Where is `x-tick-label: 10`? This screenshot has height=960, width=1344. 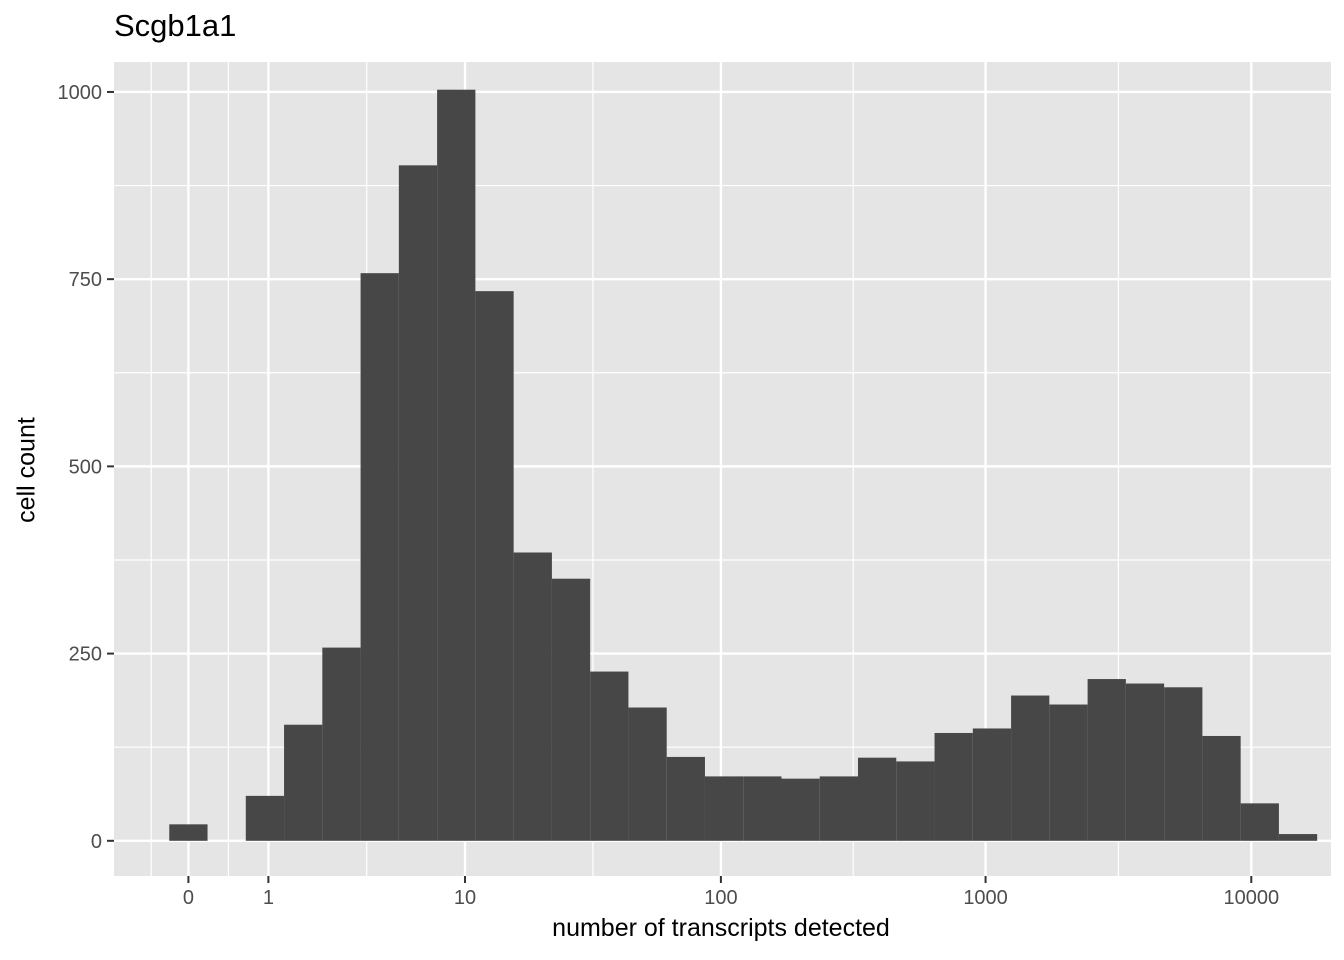
x-tick-label: 10 is located at coordinates (465, 898).